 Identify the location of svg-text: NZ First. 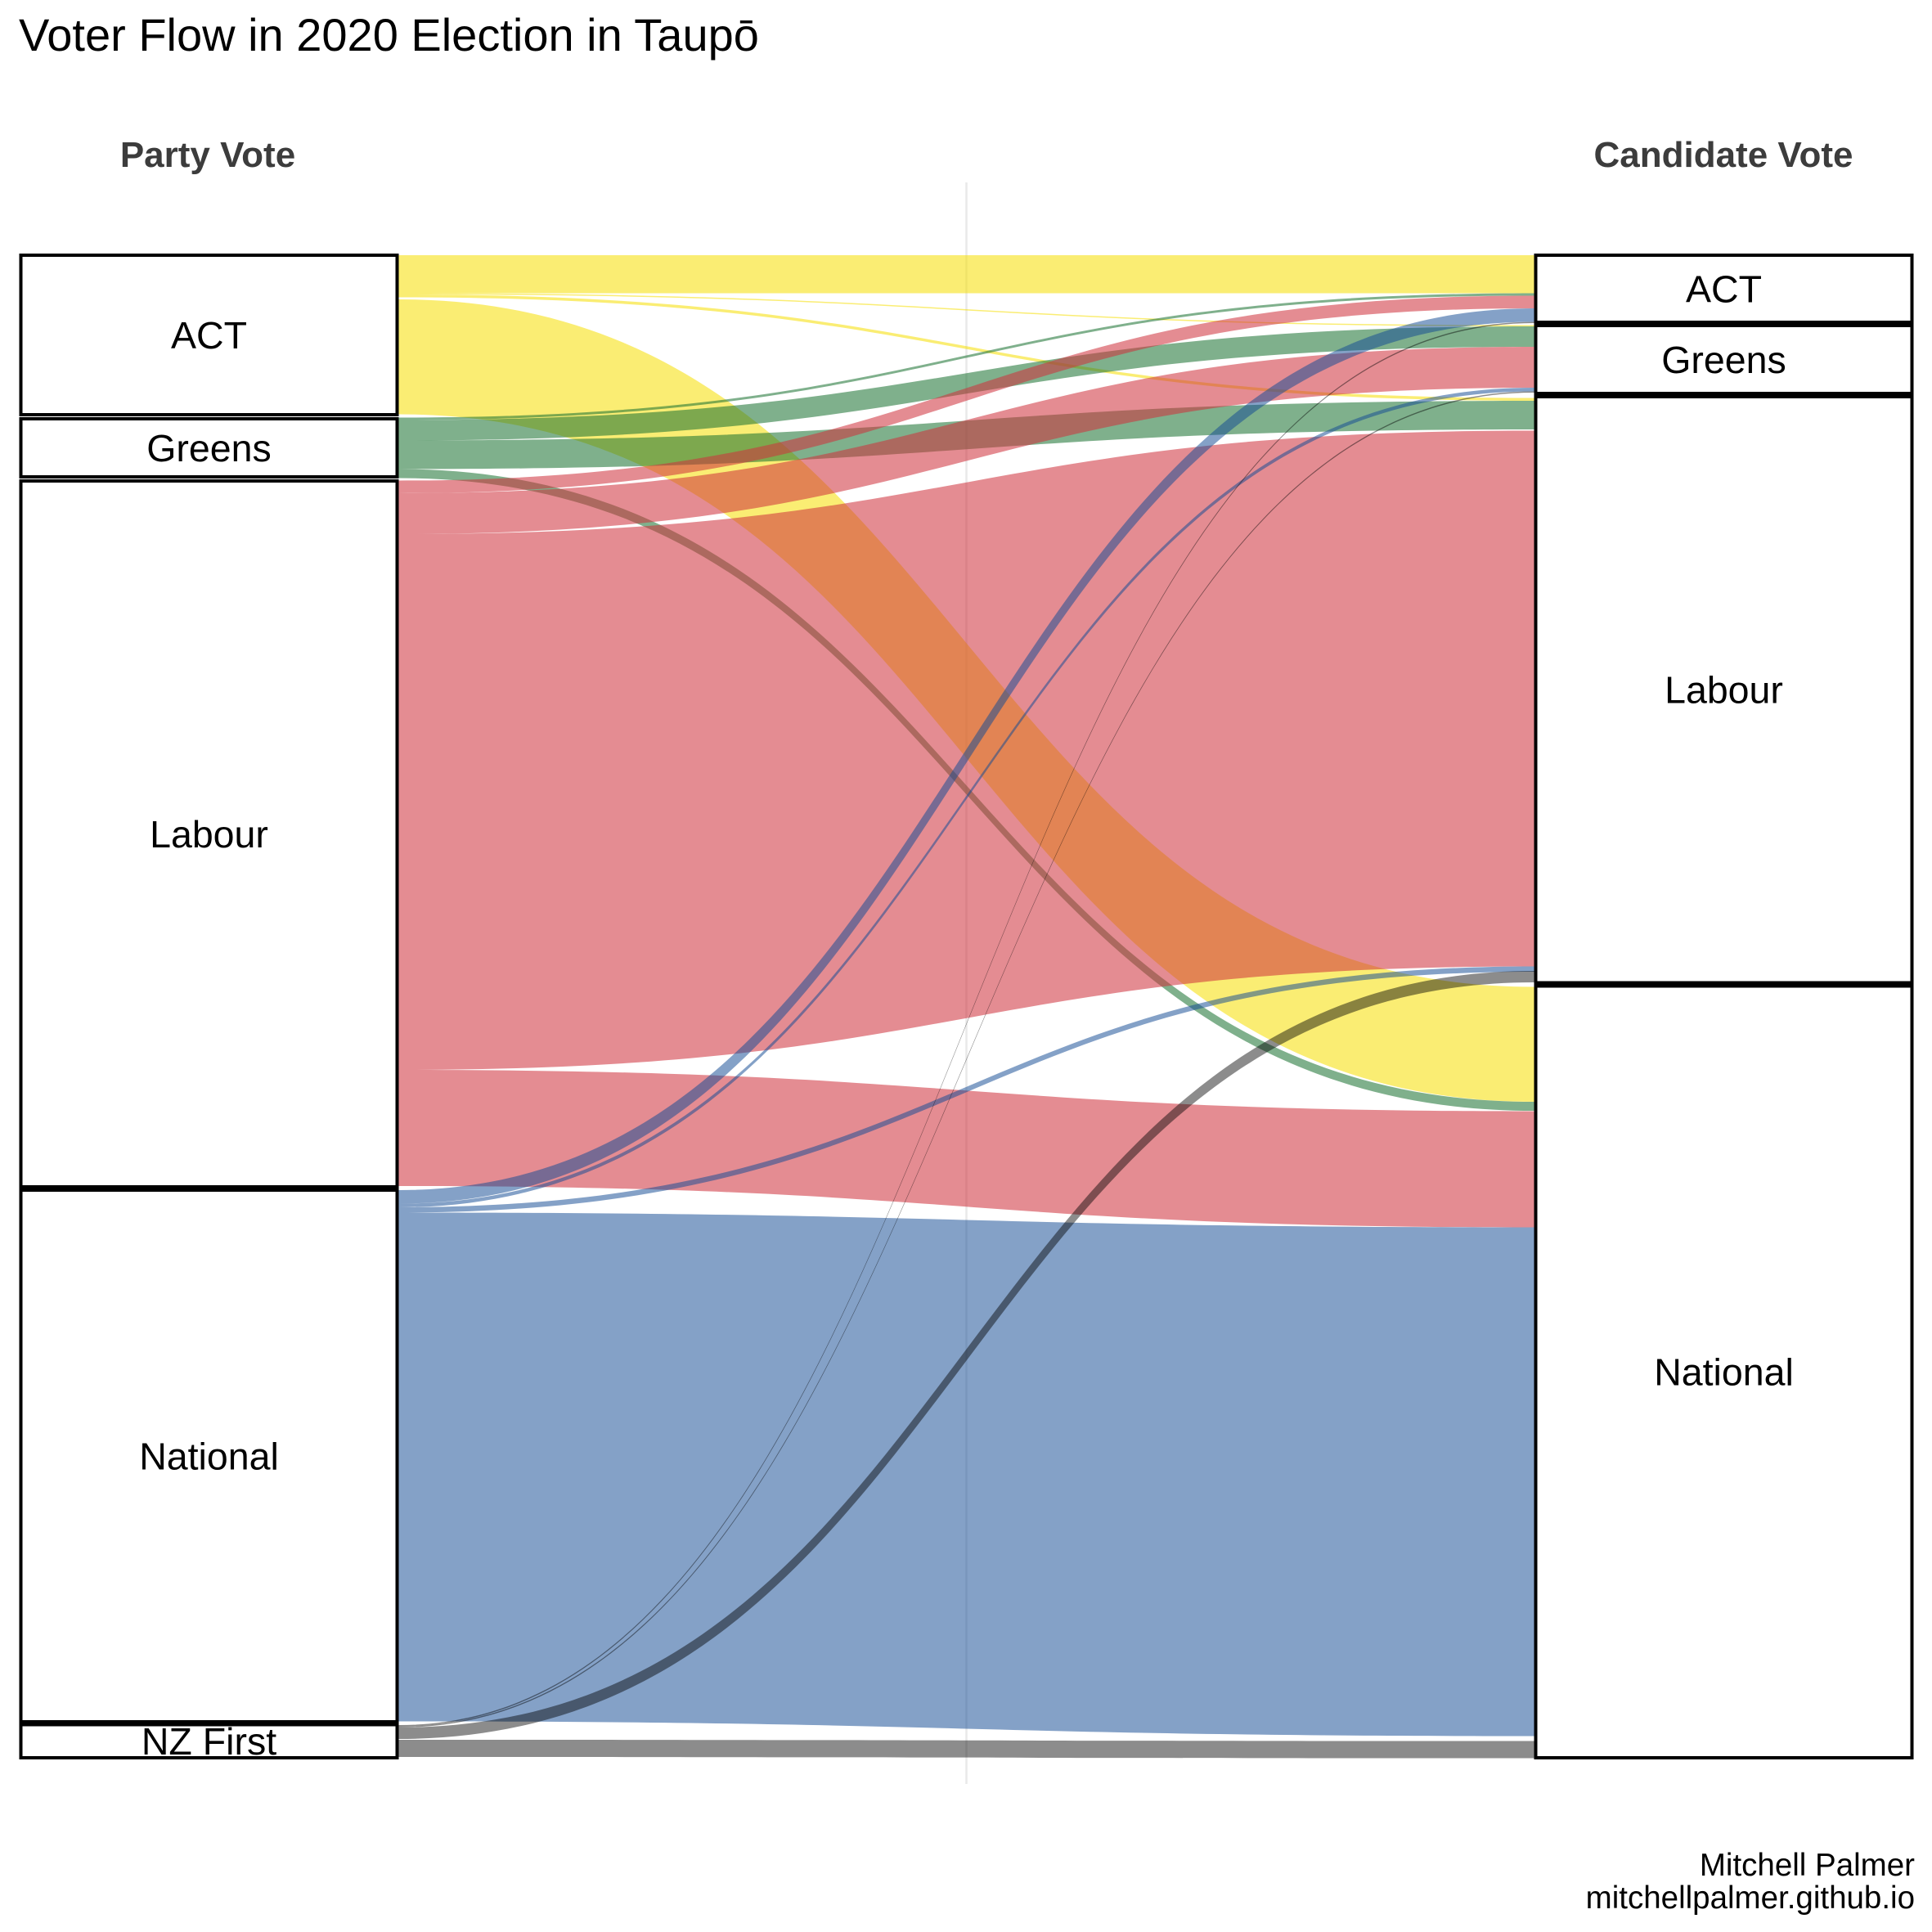
(209, 1742).